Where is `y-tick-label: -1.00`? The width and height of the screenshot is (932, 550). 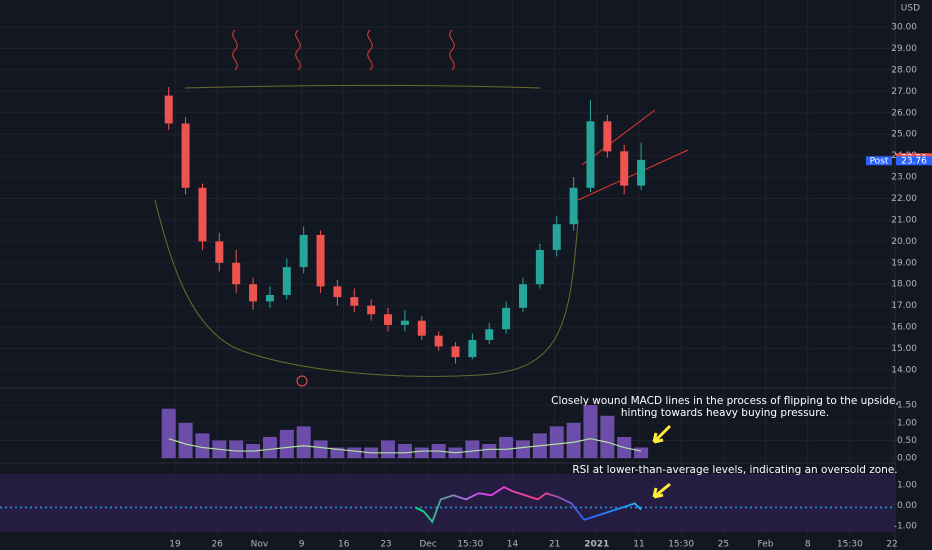 y-tick-label: -1.00 is located at coordinates (906, 526).